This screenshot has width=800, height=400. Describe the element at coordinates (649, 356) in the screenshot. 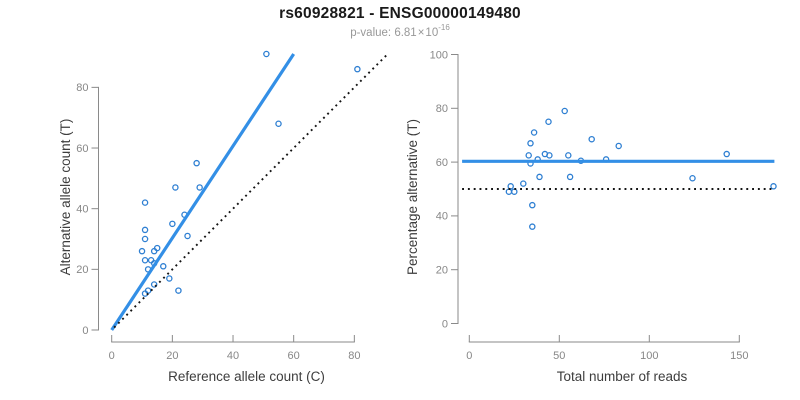

I see `right-x-tick-label: 100` at that location.